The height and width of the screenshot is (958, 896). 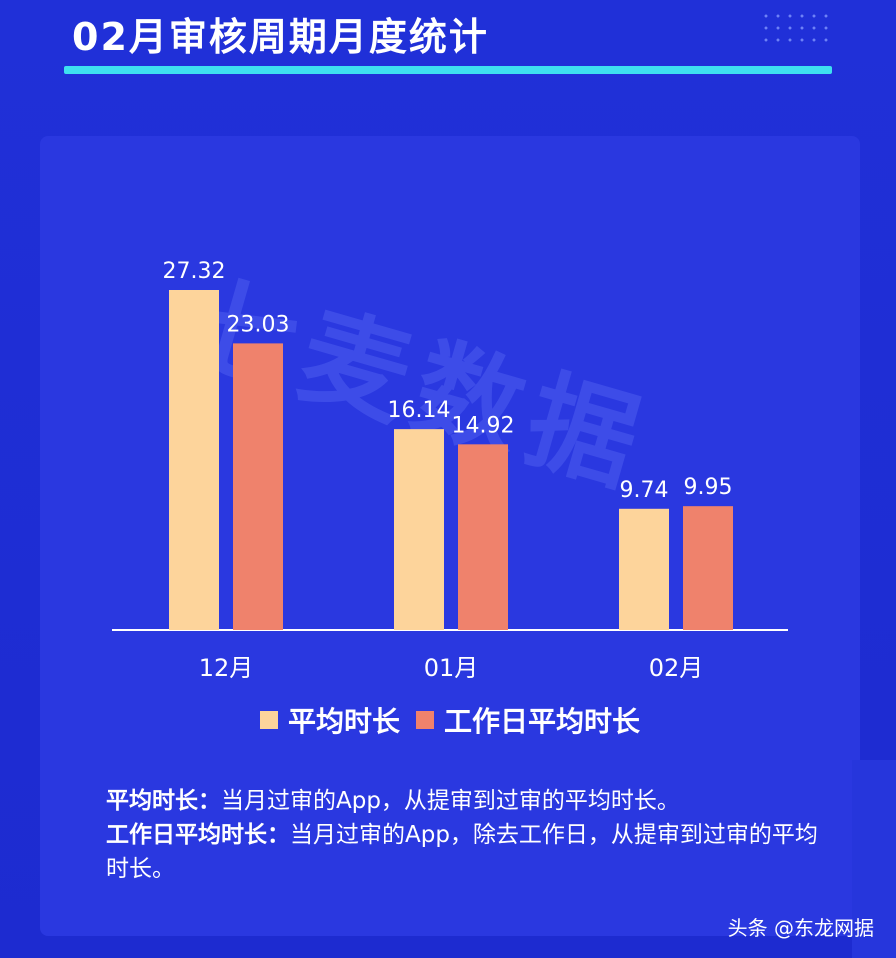 I want to click on legend-label-workday: 工作日平均时长, so click(x=542, y=721).